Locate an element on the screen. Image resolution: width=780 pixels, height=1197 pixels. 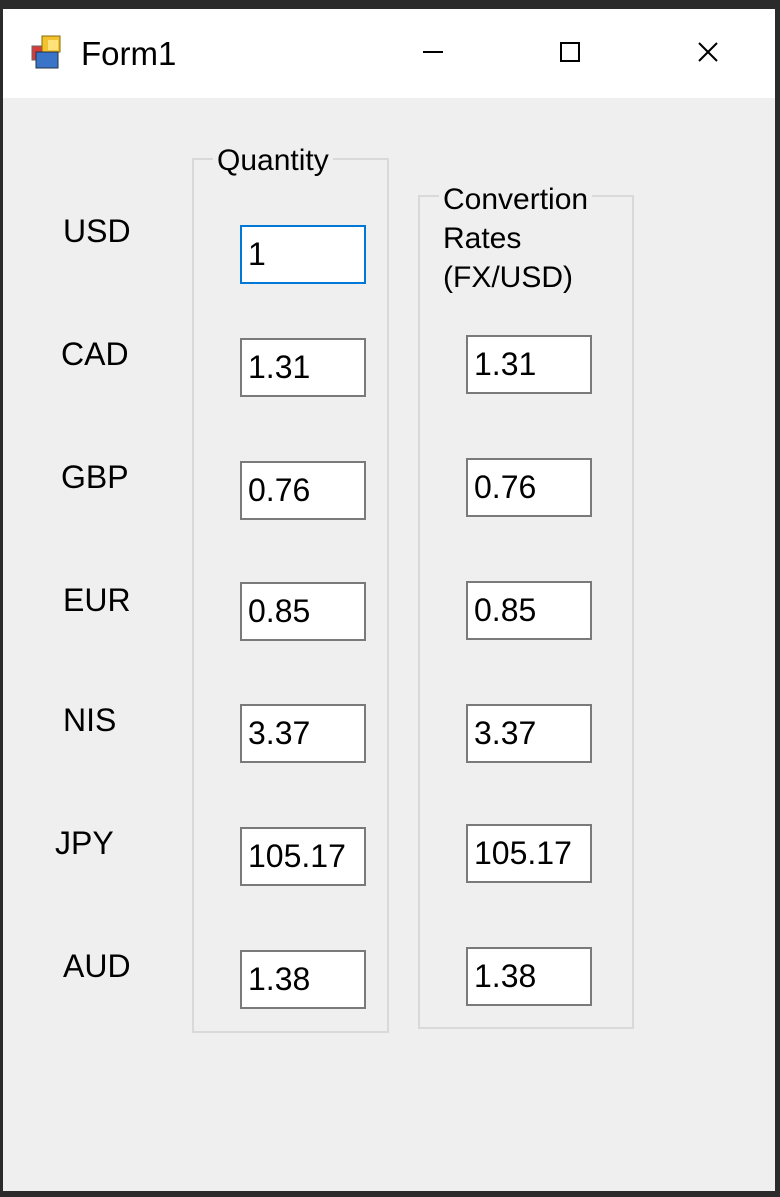
label-eur: EUR is located at coordinates (97, 600).